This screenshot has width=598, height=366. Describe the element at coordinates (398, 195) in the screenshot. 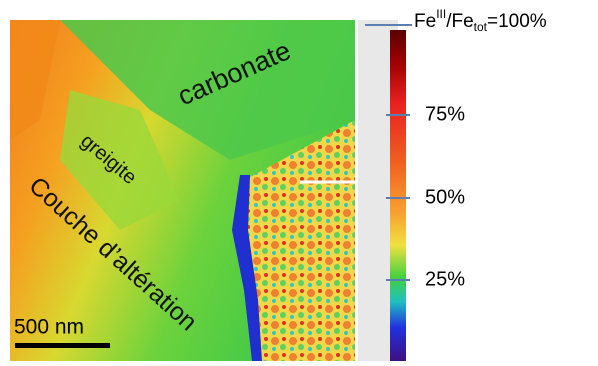

I see `colorbar` at that location.